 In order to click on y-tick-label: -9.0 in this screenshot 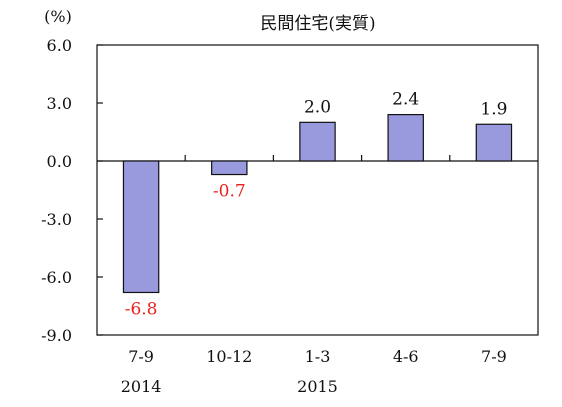, I will do `click(56, 335)`.